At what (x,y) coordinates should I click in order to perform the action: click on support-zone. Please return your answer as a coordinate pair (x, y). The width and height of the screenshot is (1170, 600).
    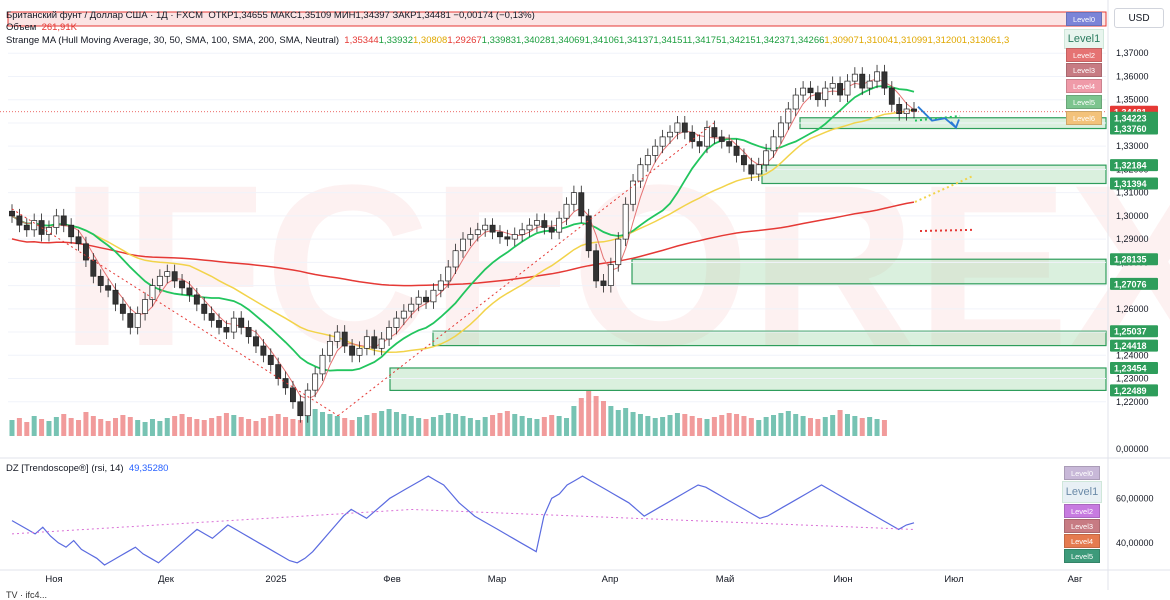
    Looking at the image, I should click on (869, 271).